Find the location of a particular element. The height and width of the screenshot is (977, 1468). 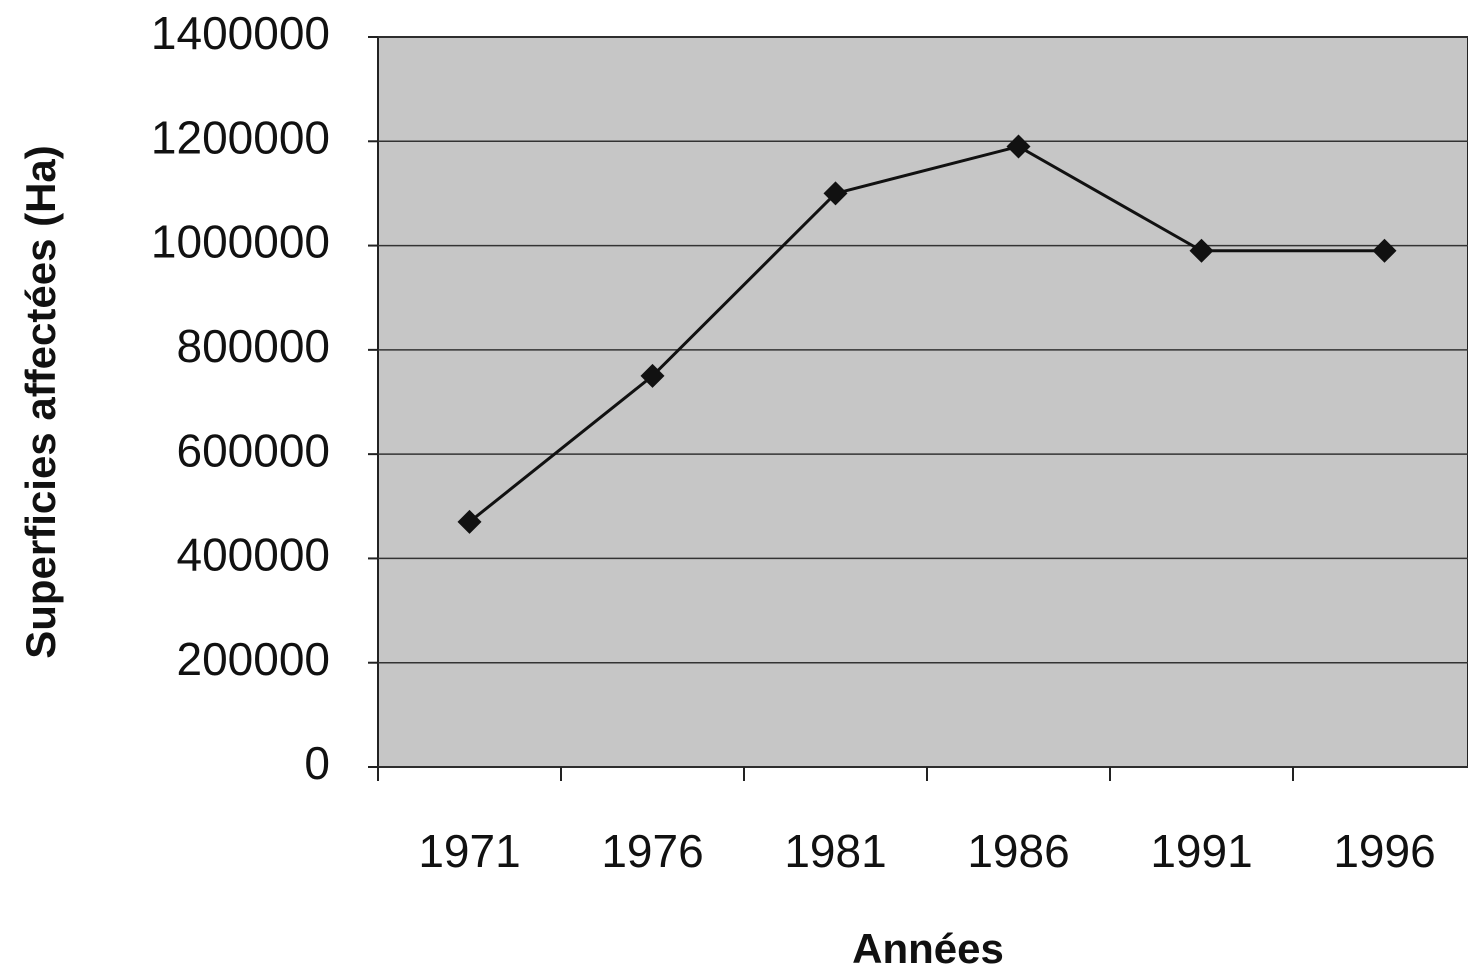

y-tick-label: 0 is located at coordinates (317, 763).